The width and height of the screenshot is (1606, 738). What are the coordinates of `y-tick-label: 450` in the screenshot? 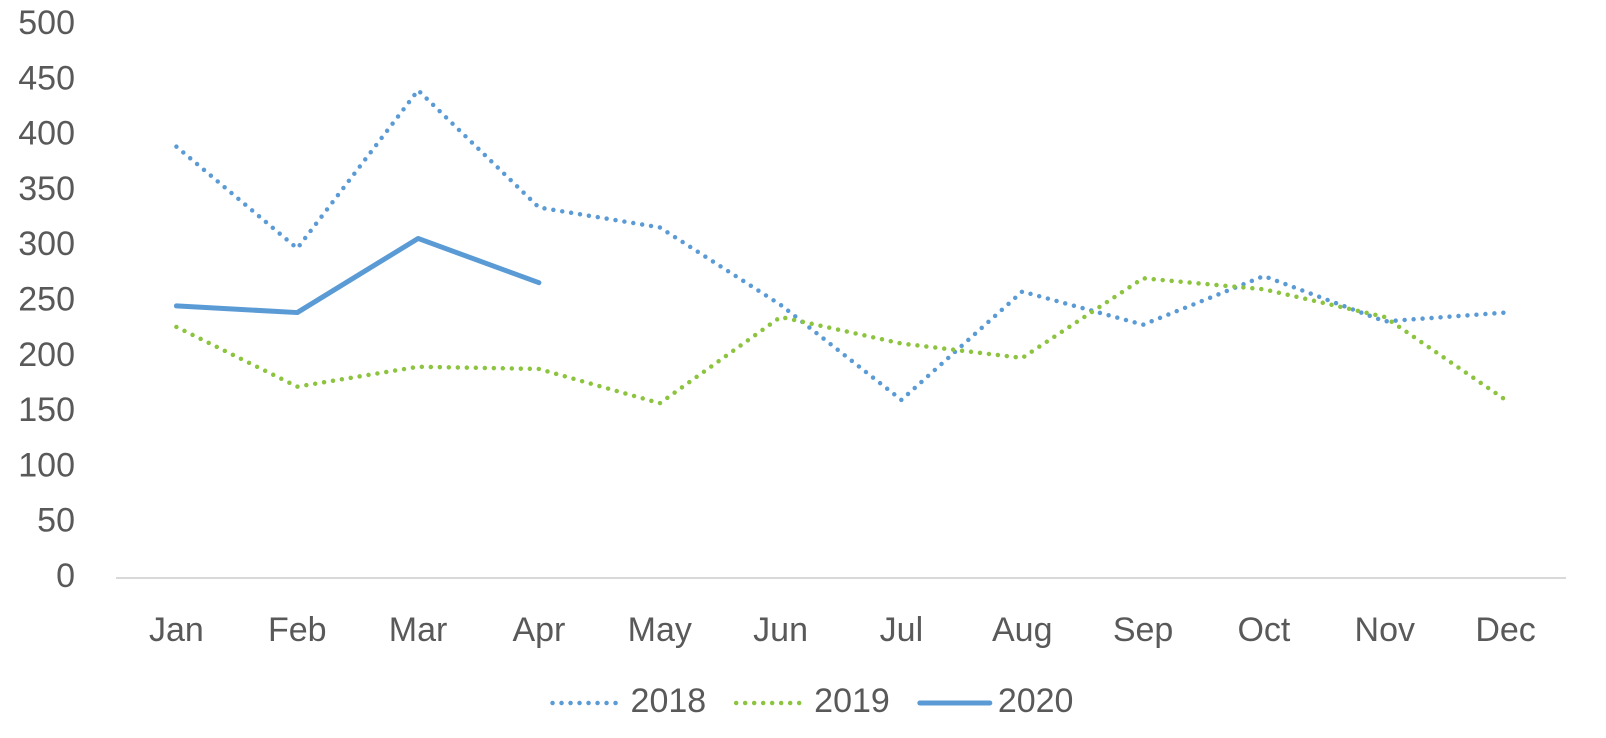 It's located at (46, 78).